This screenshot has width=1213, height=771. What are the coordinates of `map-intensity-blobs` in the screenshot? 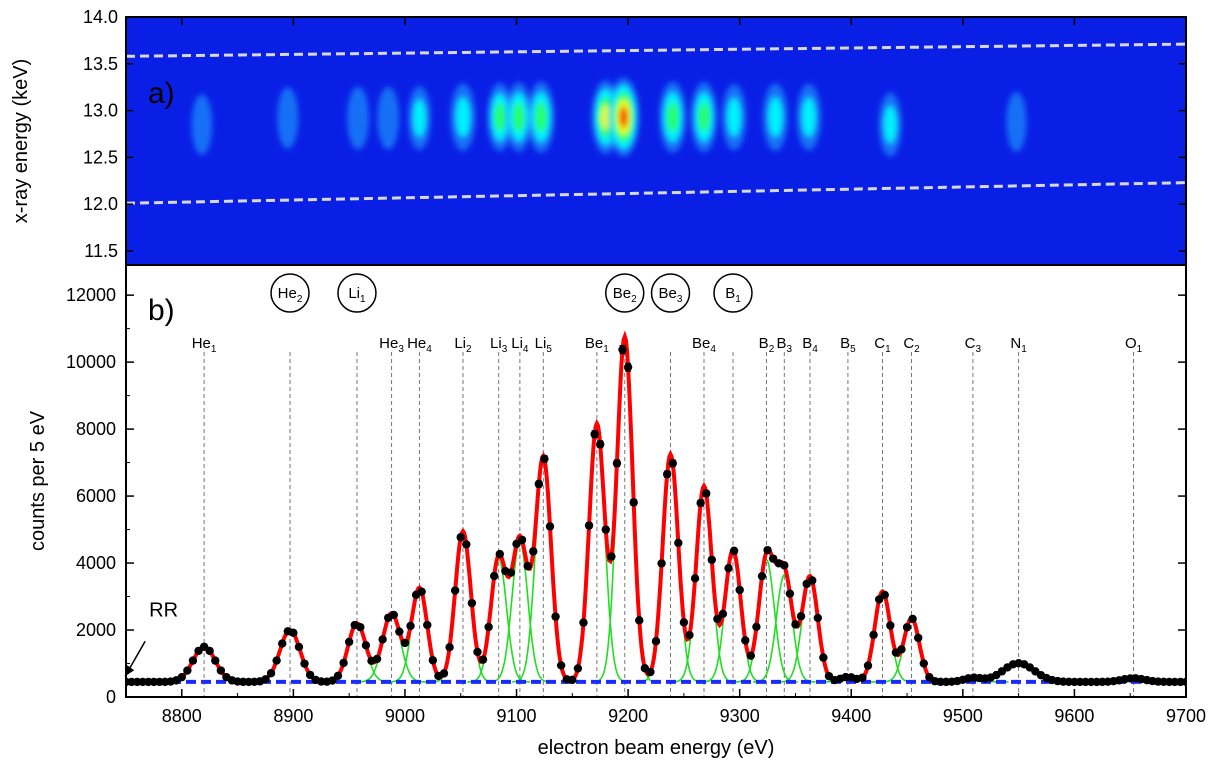 It's located at (609, 117).